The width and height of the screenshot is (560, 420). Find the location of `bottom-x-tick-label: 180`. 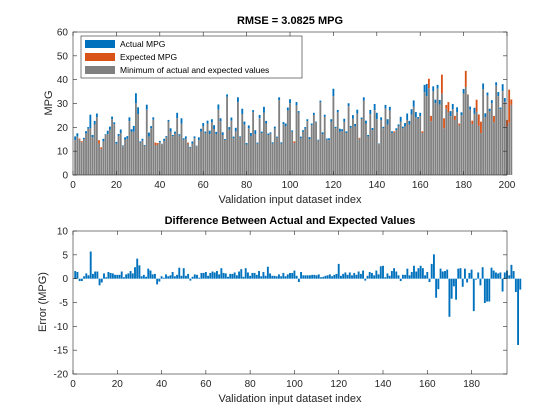

bottom-x-tick-label: 180 is located at coordinates (471, 384).